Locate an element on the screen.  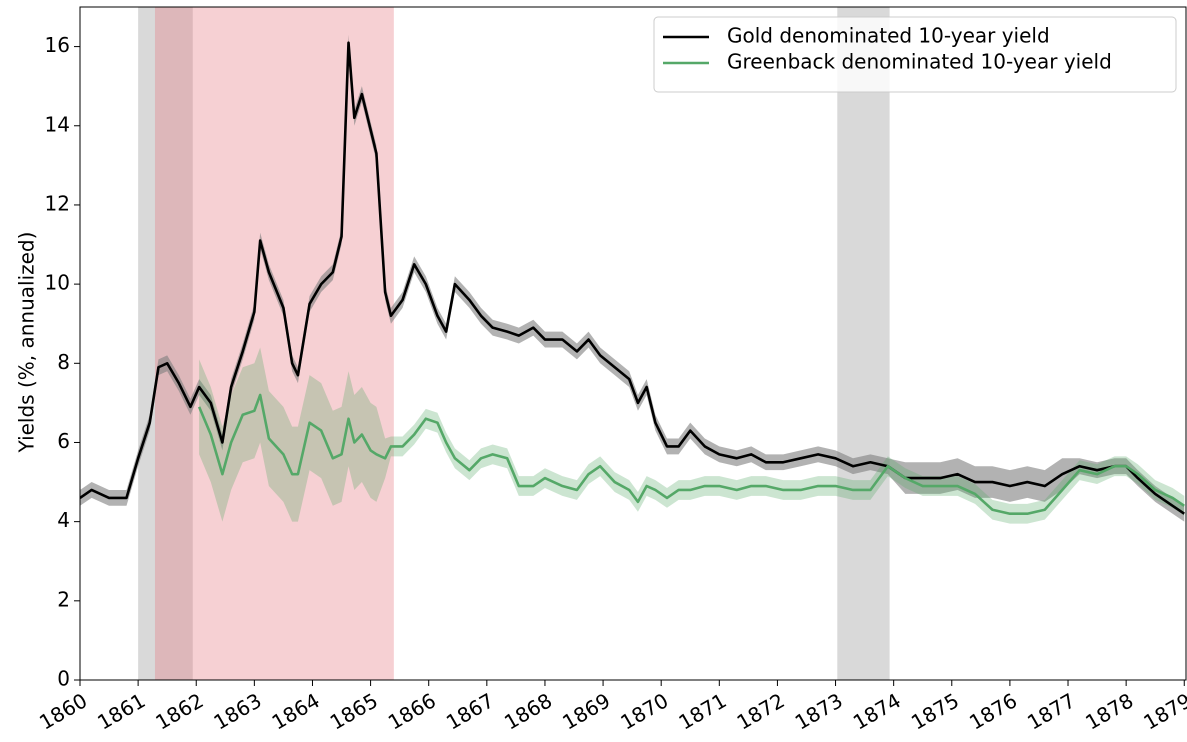
x-tick-label: 1874 is located at coordinates (877, 711).